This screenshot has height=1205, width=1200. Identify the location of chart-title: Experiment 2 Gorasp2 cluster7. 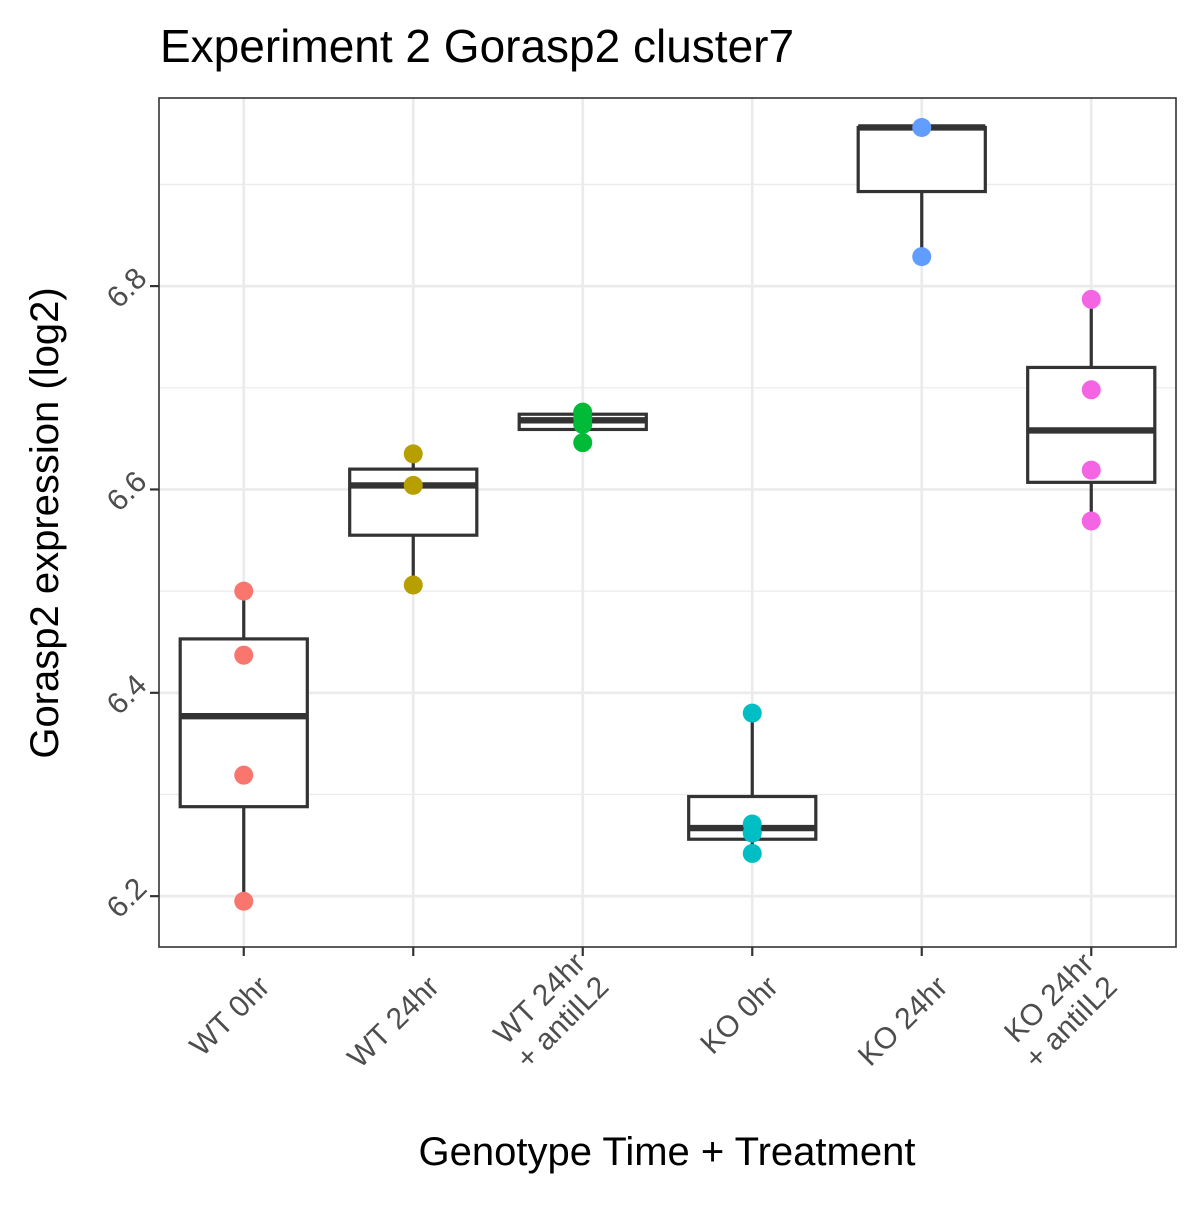
(477, 46).